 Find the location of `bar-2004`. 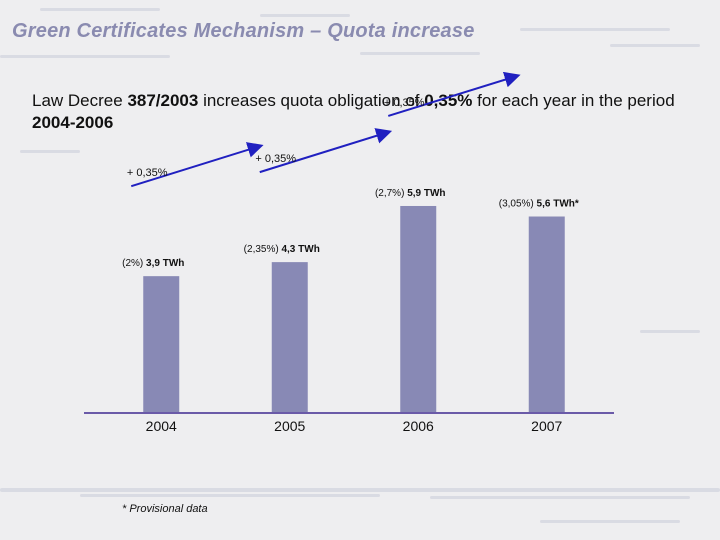

bar-2004 is located at coordinates (161, 344).